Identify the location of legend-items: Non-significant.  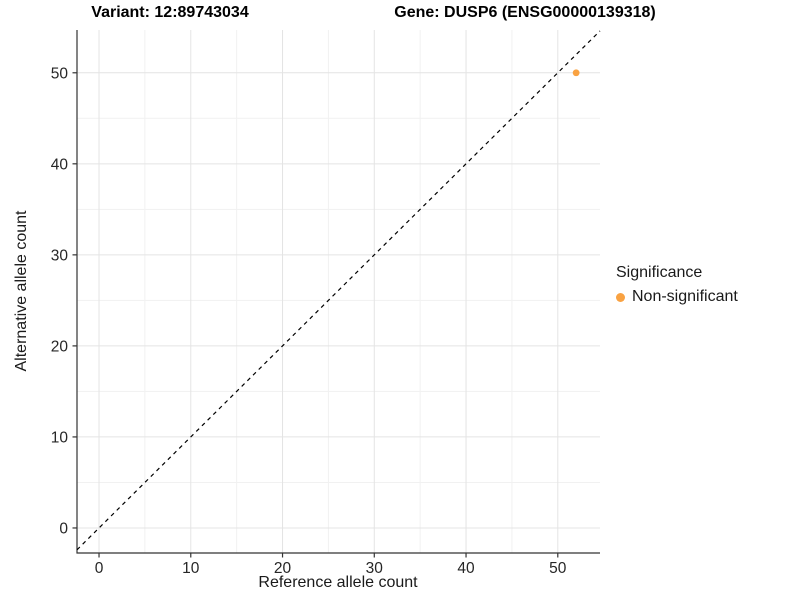
(677, 297).